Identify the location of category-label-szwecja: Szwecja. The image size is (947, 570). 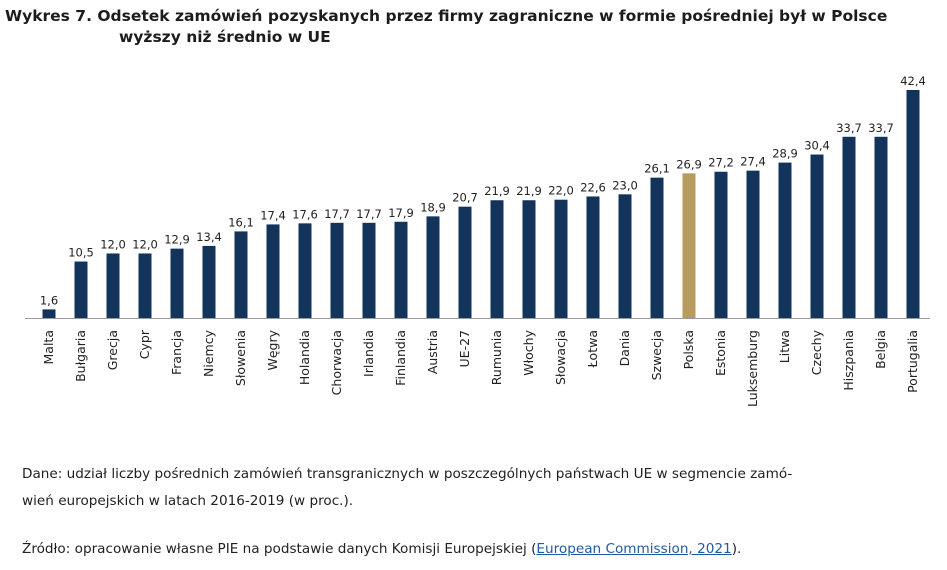
(656, 355).